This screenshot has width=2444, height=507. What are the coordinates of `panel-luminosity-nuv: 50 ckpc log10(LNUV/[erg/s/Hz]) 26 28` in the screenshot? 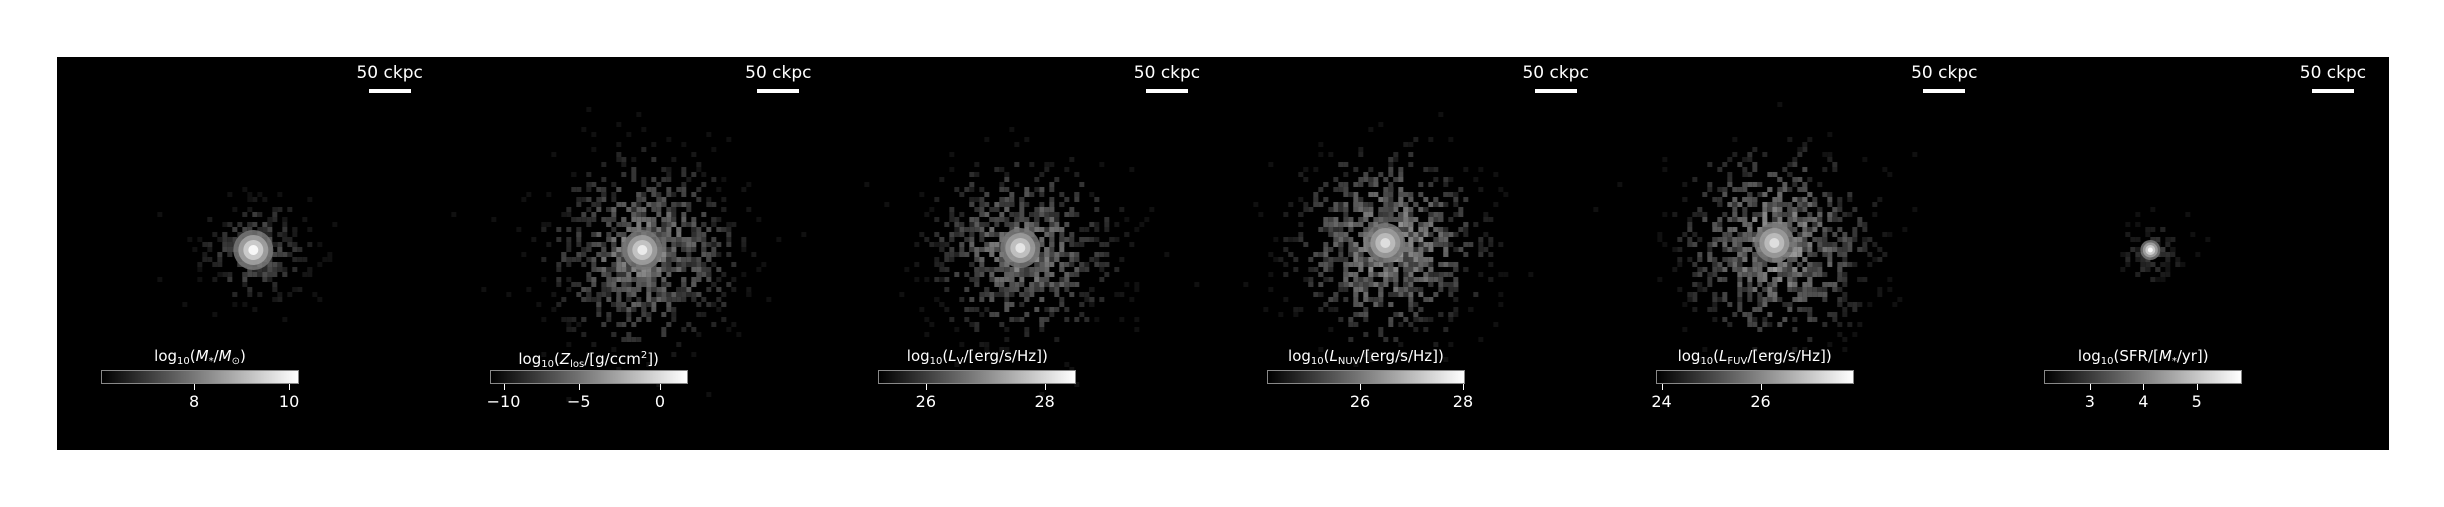 It's located at (1417, 253).